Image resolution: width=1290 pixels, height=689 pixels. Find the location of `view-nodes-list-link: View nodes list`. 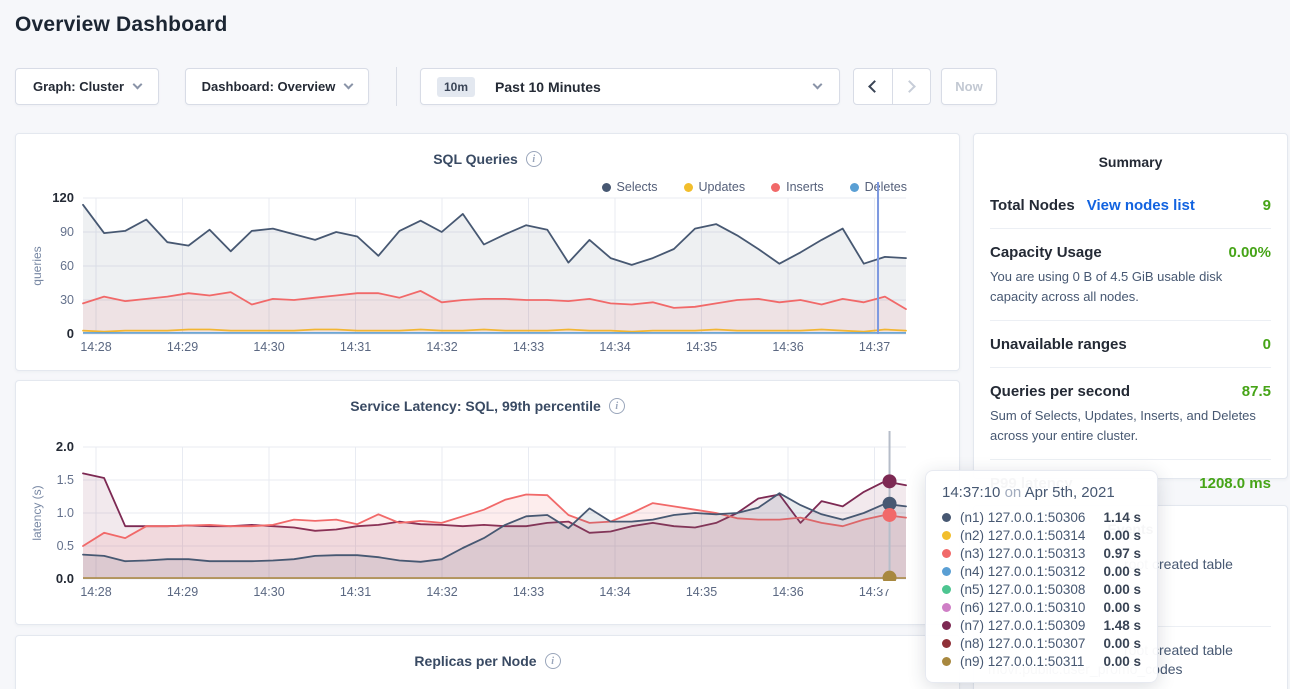

view-nodes-list-link: View nodes list is located at coordinates (1140, 205).